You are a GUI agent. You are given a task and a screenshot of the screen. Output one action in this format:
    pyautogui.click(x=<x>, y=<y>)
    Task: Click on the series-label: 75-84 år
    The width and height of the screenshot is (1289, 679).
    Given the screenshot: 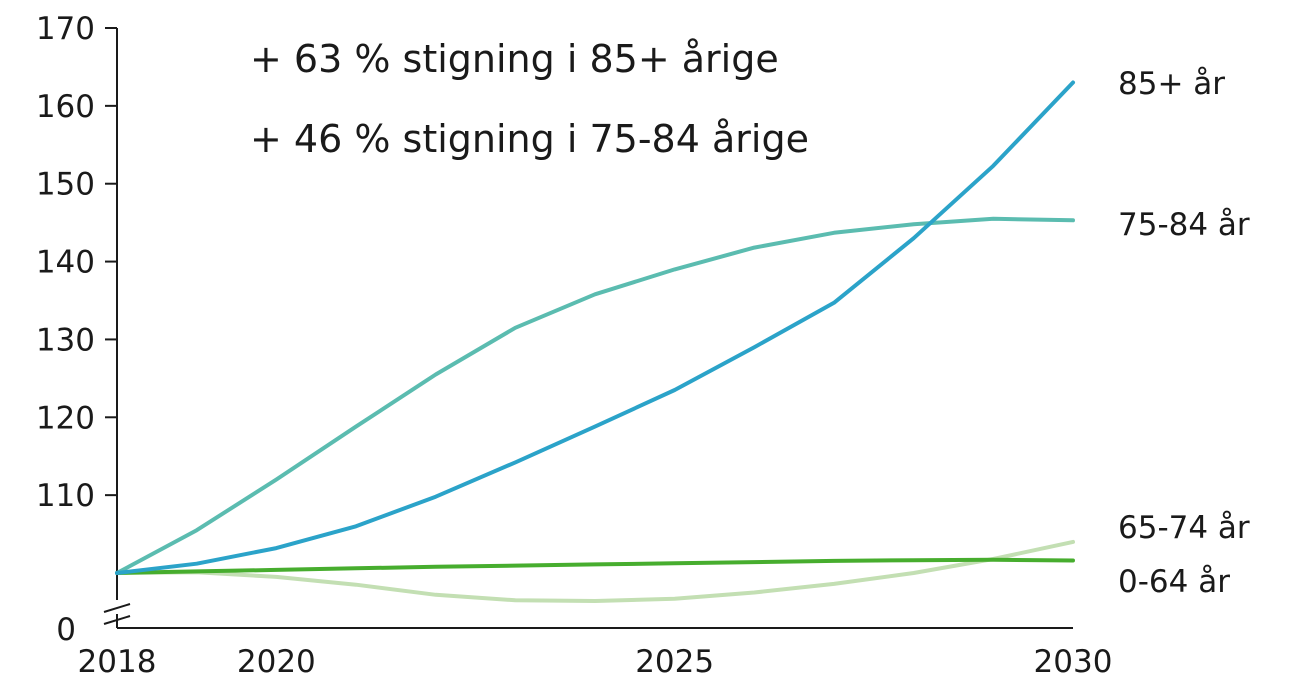 What is the action you would take?
    pyautogui.click(x=1184, y=225)
    